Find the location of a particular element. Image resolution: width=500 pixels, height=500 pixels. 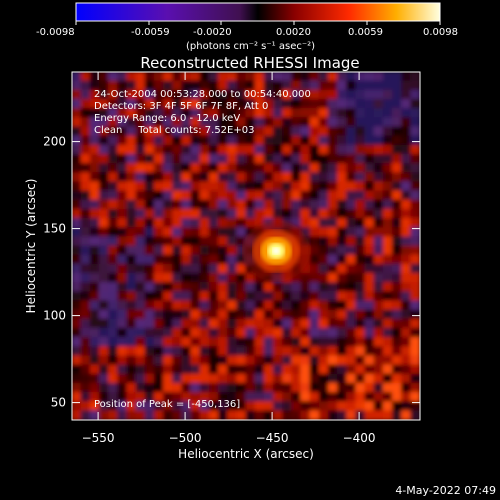

x-tick-label: −500 is located at coordinates (185, 438).